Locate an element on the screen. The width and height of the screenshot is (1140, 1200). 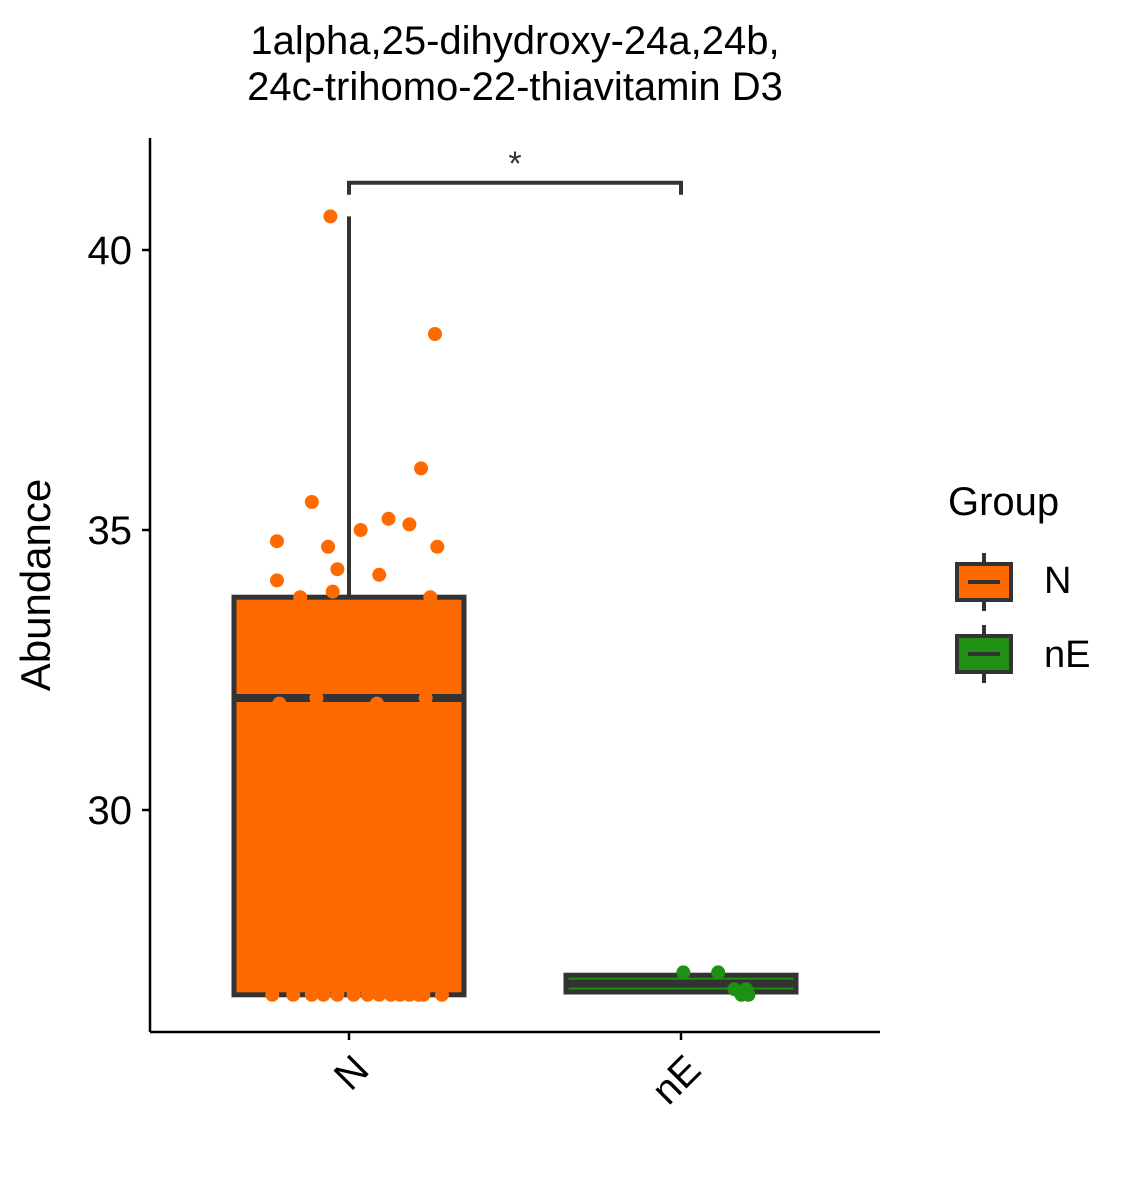
chart-title-line-1: 1alpha,25-dihydroxy-24a,24b, is located at coordinates (515, 41).